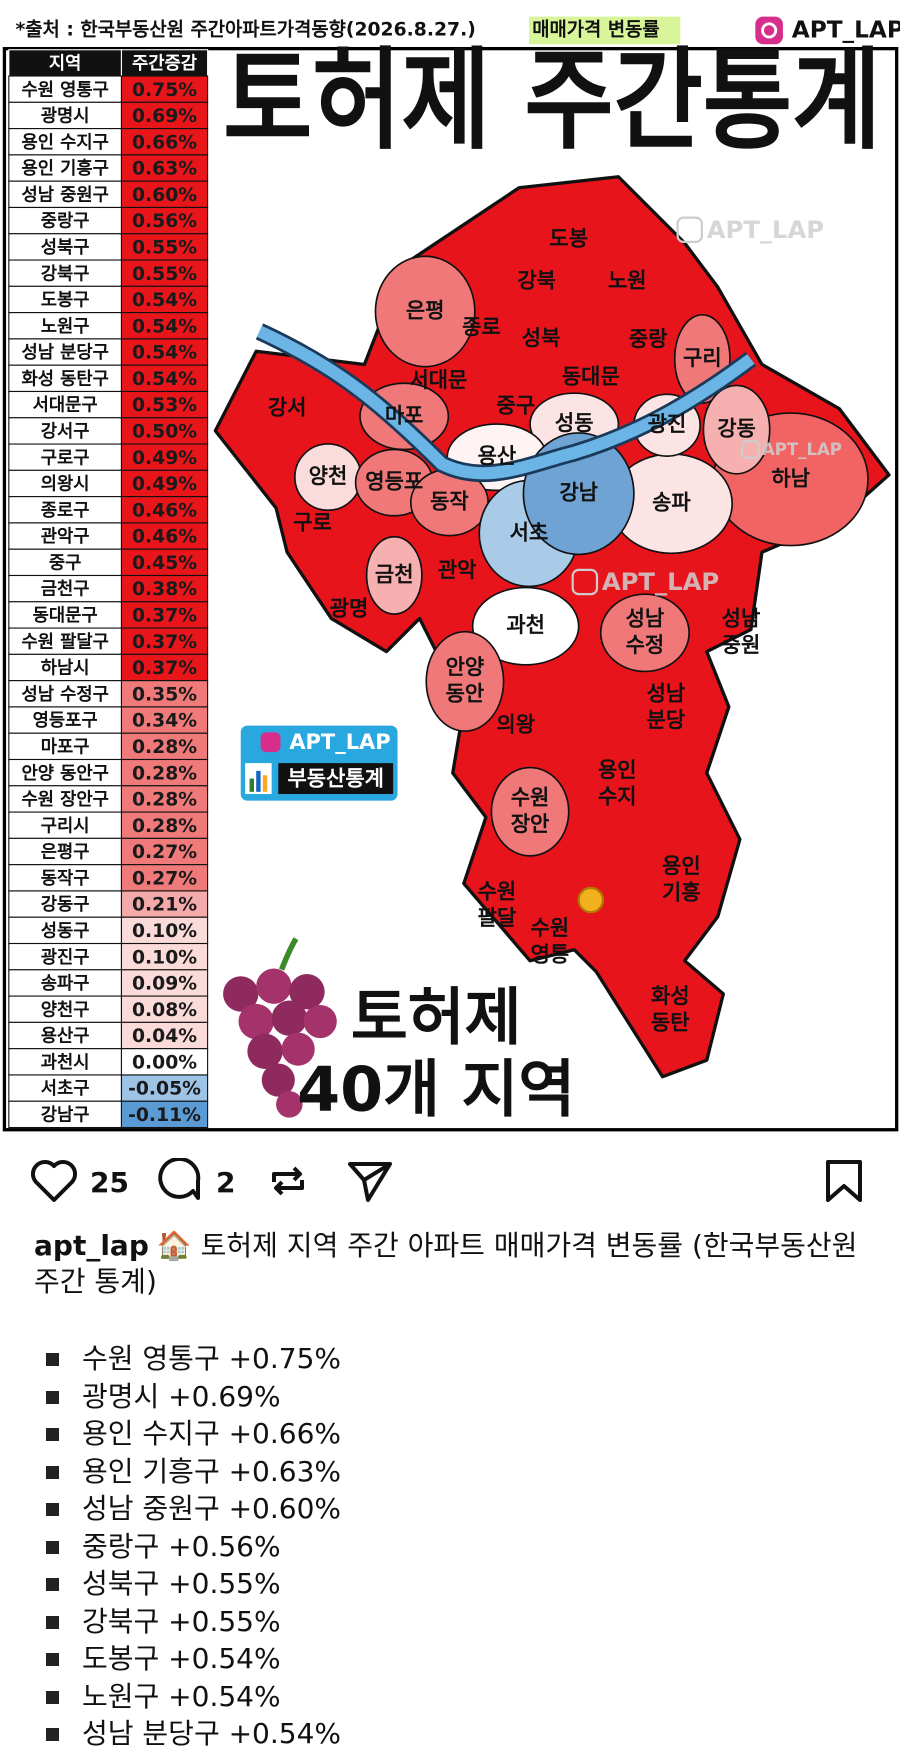  I want to click on map-label: 금천, so click(394, 574).